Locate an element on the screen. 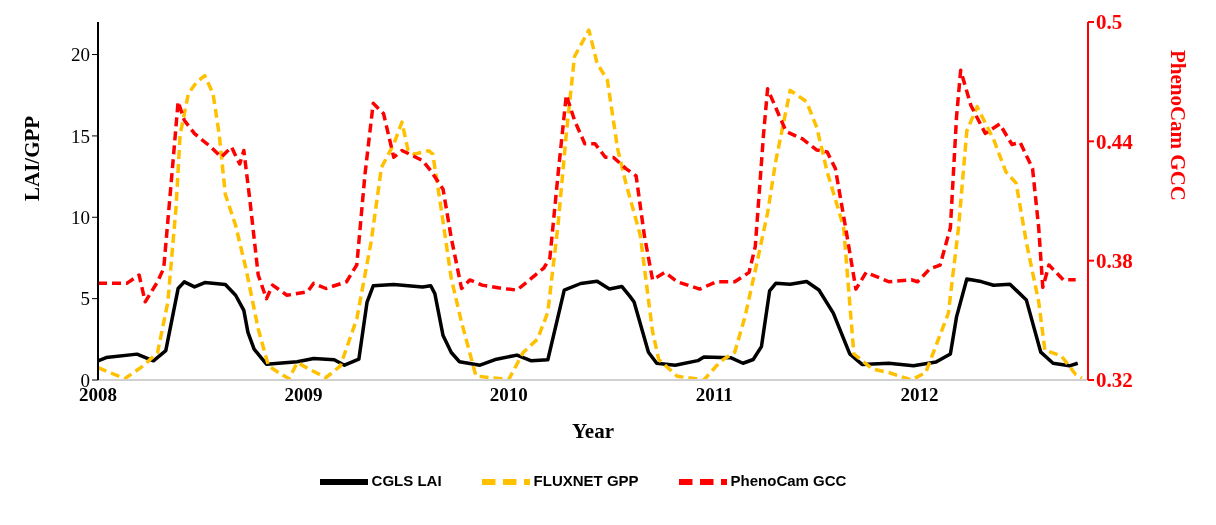 Image resolution: width=1216 pixels, height=525 pixels. x-tick-label: 2010 is located at coordinates (508, 395).